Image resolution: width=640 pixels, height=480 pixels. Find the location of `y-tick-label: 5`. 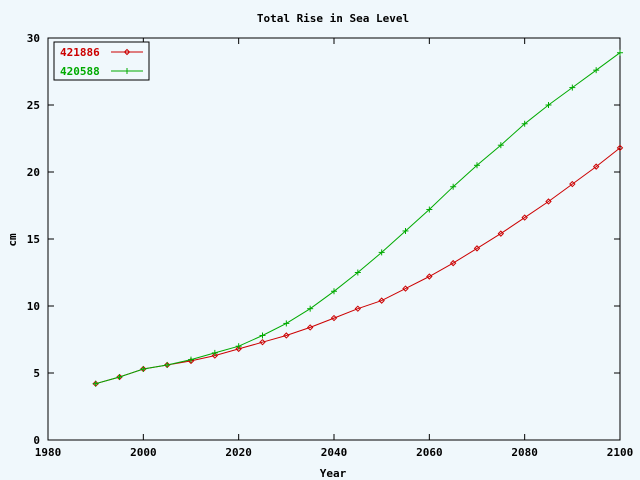

y-tick-label: 5 is located at coordinates (36, 373).